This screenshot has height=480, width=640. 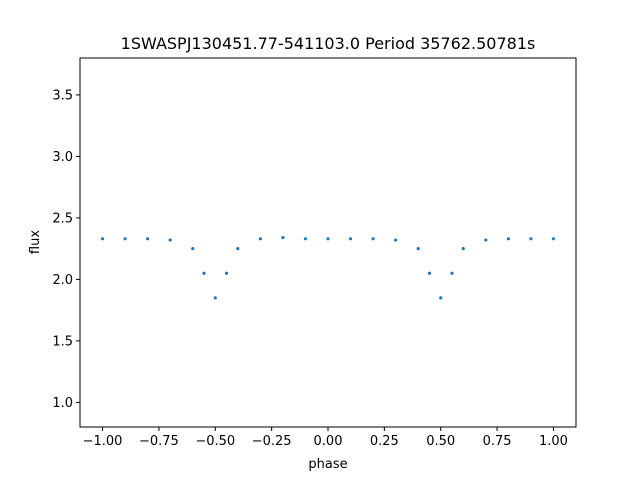 I want to click on x-tick-label: 1.00, so click(x=553, y=441).